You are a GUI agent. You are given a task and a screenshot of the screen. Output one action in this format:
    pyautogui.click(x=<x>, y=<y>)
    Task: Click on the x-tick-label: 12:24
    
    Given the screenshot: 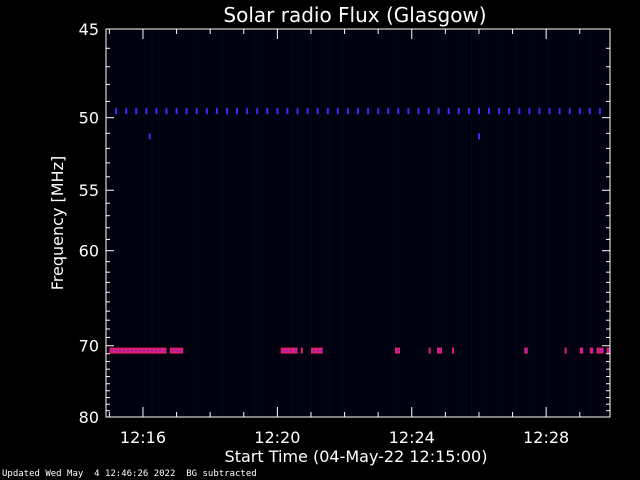 What is the action you would take?
    pyautogui.click(x=412, y=437)
    